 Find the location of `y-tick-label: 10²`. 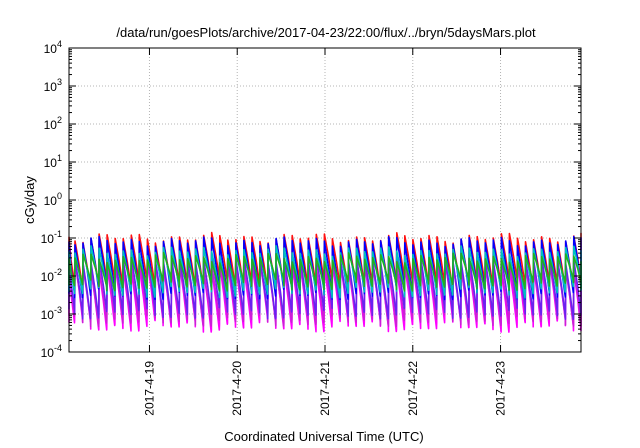

y-tick-label: 10² is located at coordinates (53, 123).